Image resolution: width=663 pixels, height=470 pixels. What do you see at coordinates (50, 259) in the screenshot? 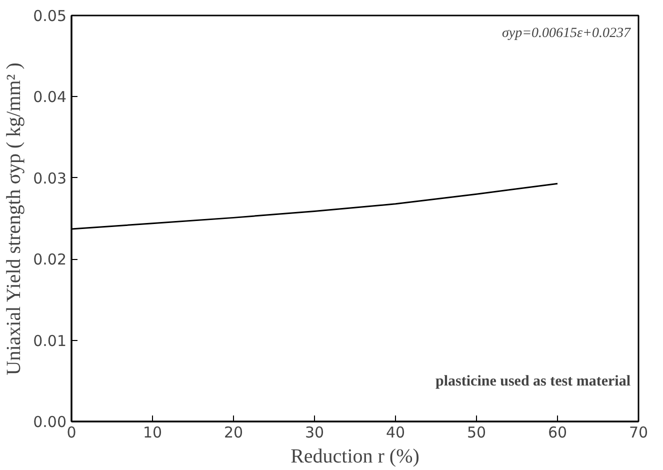
I see `y-tick-label: 0.02` at bounding box center [50, 259].